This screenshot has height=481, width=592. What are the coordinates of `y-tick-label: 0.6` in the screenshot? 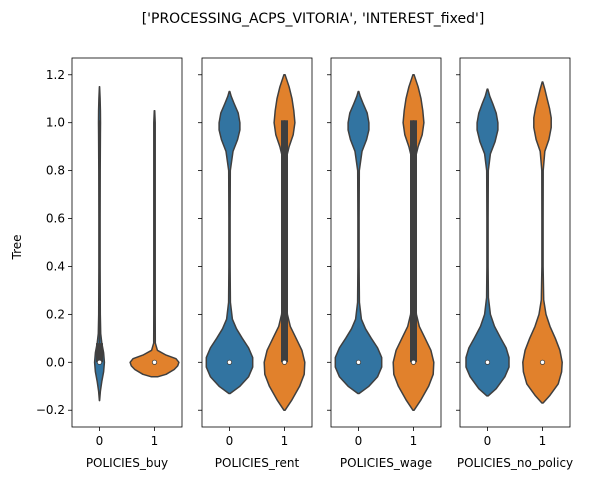 It's located at (55, 219).